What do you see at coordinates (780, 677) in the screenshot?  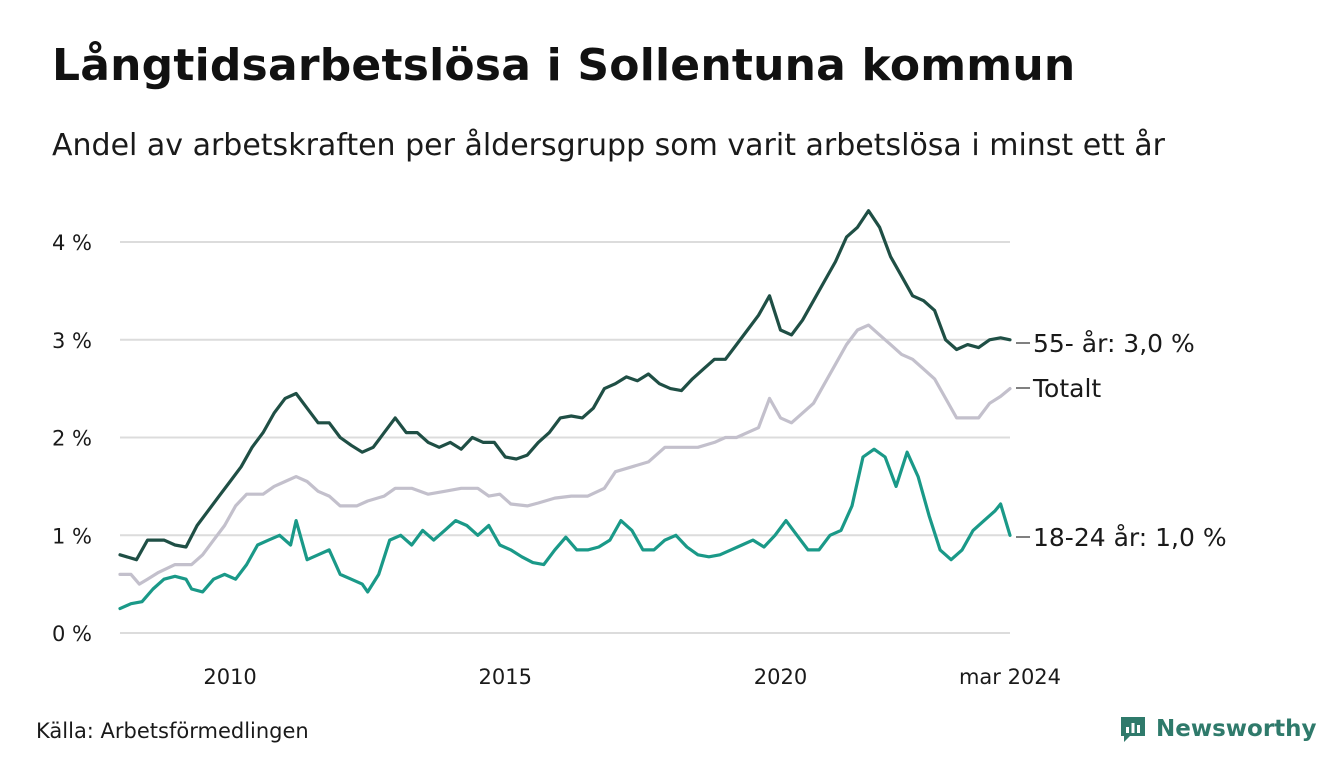 I see `x-tick-label: 2020` at bounding box center [780, 677].